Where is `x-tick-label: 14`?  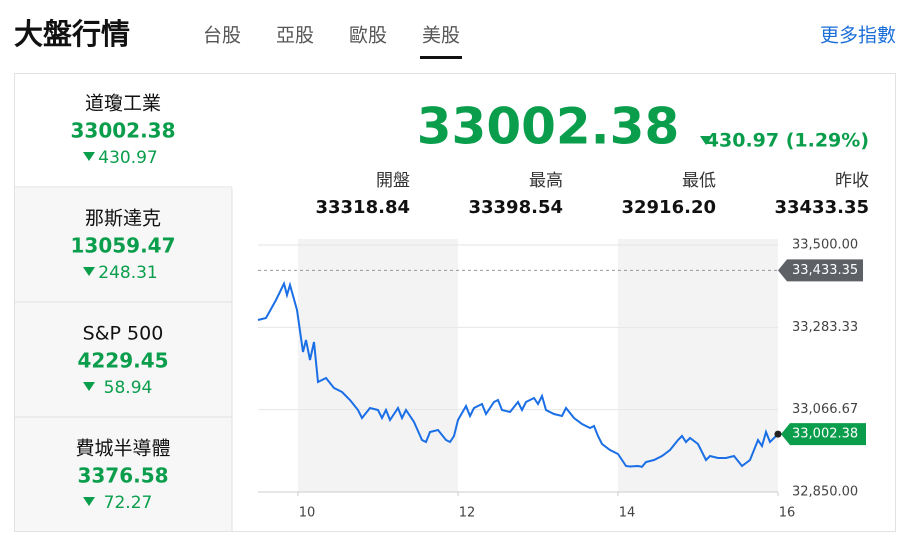 x-tick-label: 14 is located at coordinates (627, 513).